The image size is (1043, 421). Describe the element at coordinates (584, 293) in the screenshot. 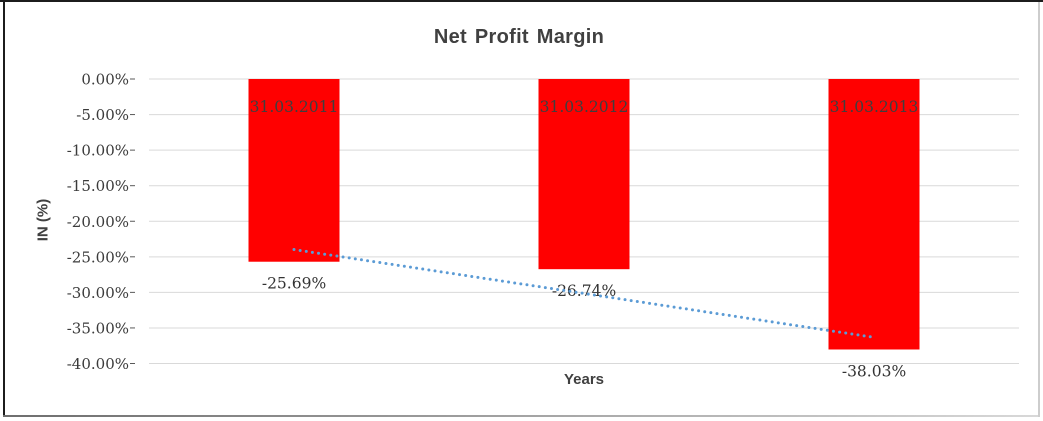

I see `trendline` at that location.